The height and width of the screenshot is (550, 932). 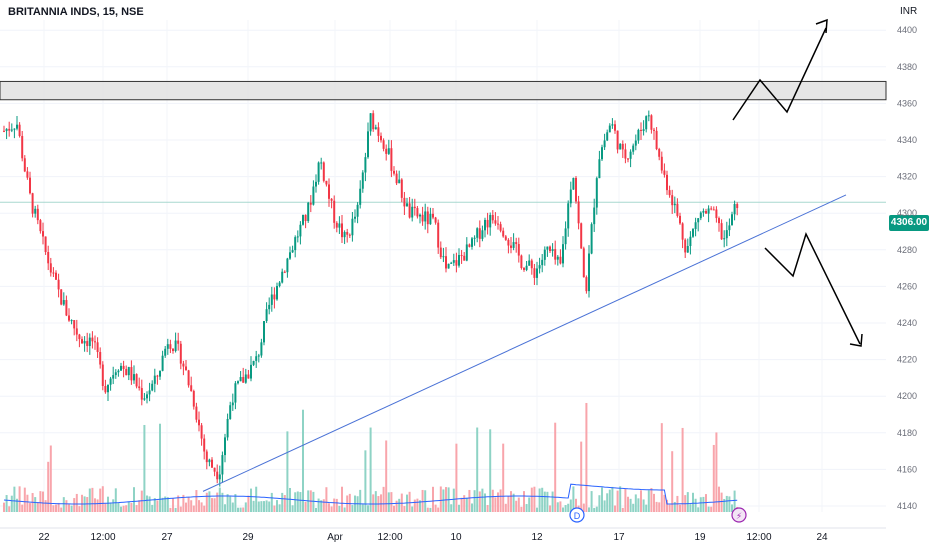 I want to click on y-tick-label: 4400, so click(x=907, y=30).